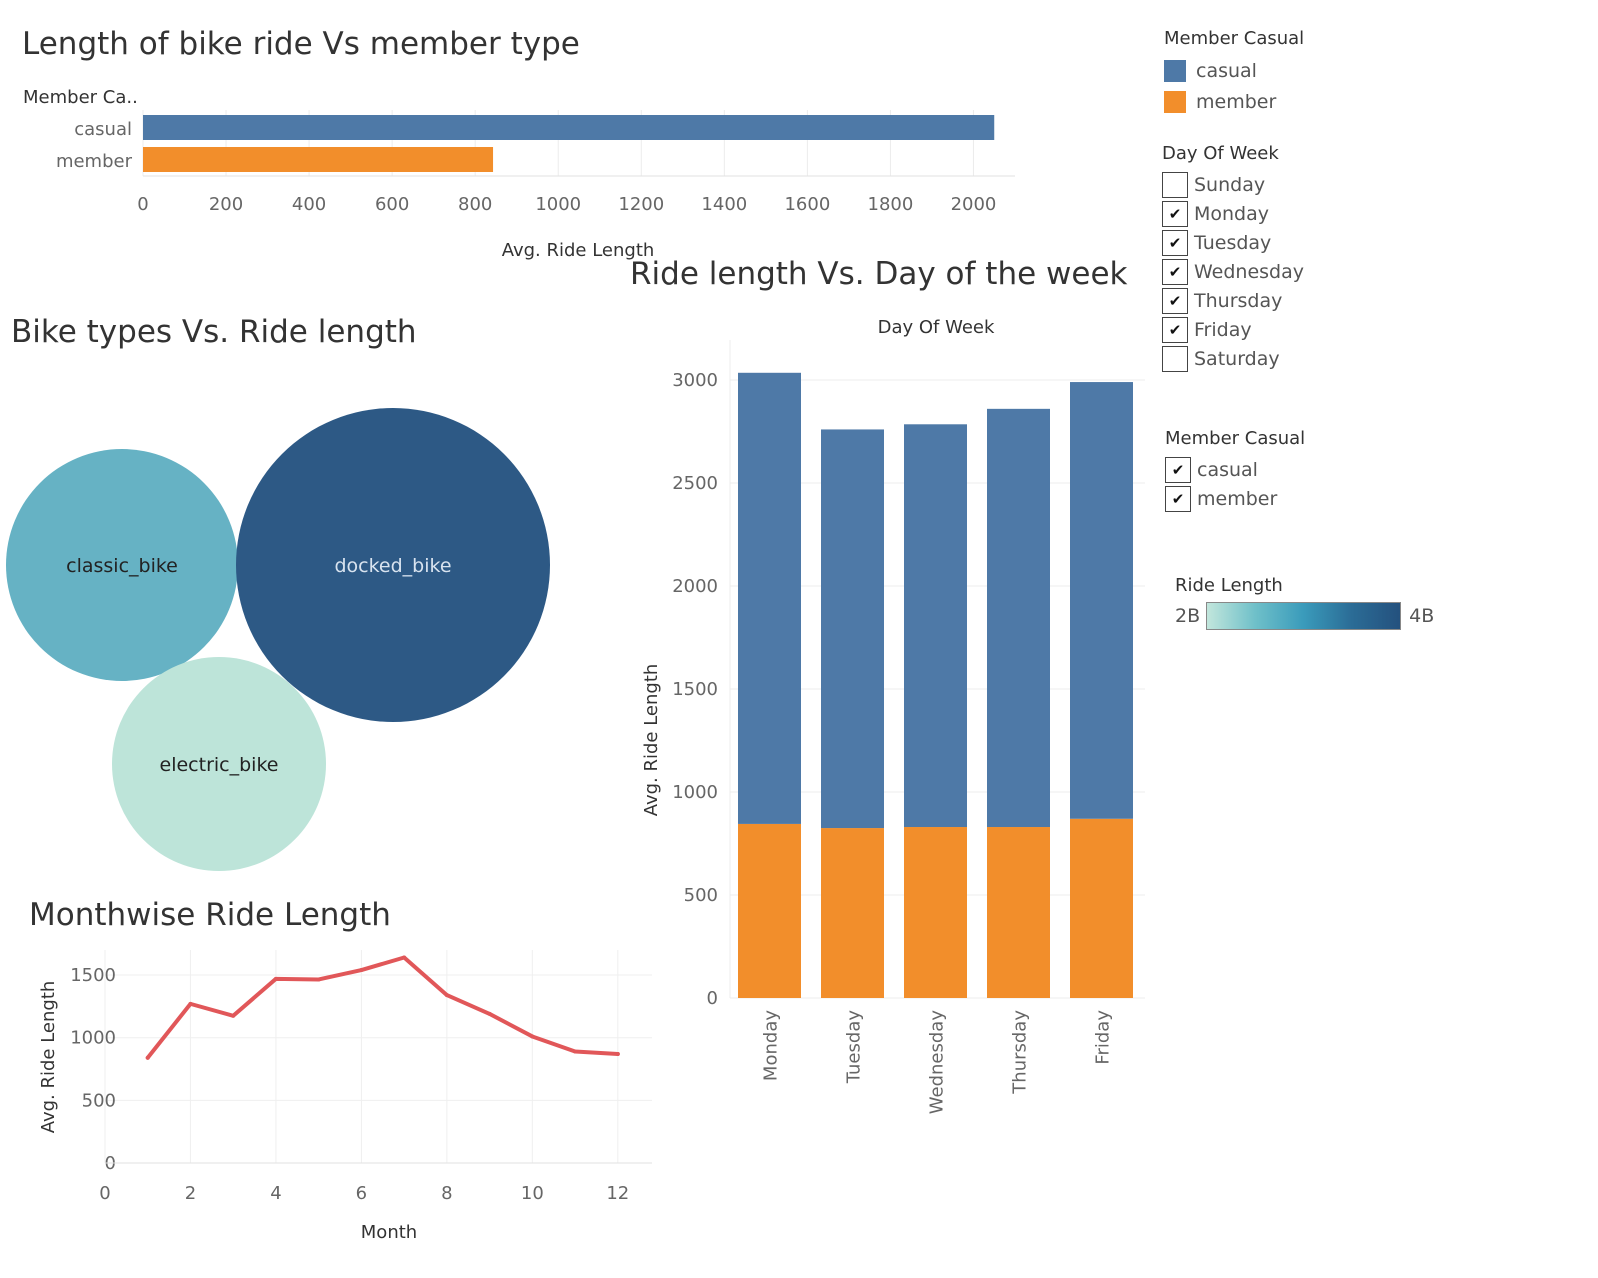 The width and height of the screenshot is (1598, 1278). What do you see at coordinates (1188, 616) in the screenshot?
I see `scale-min-label: 2B` at bounding box center [1188, 616].